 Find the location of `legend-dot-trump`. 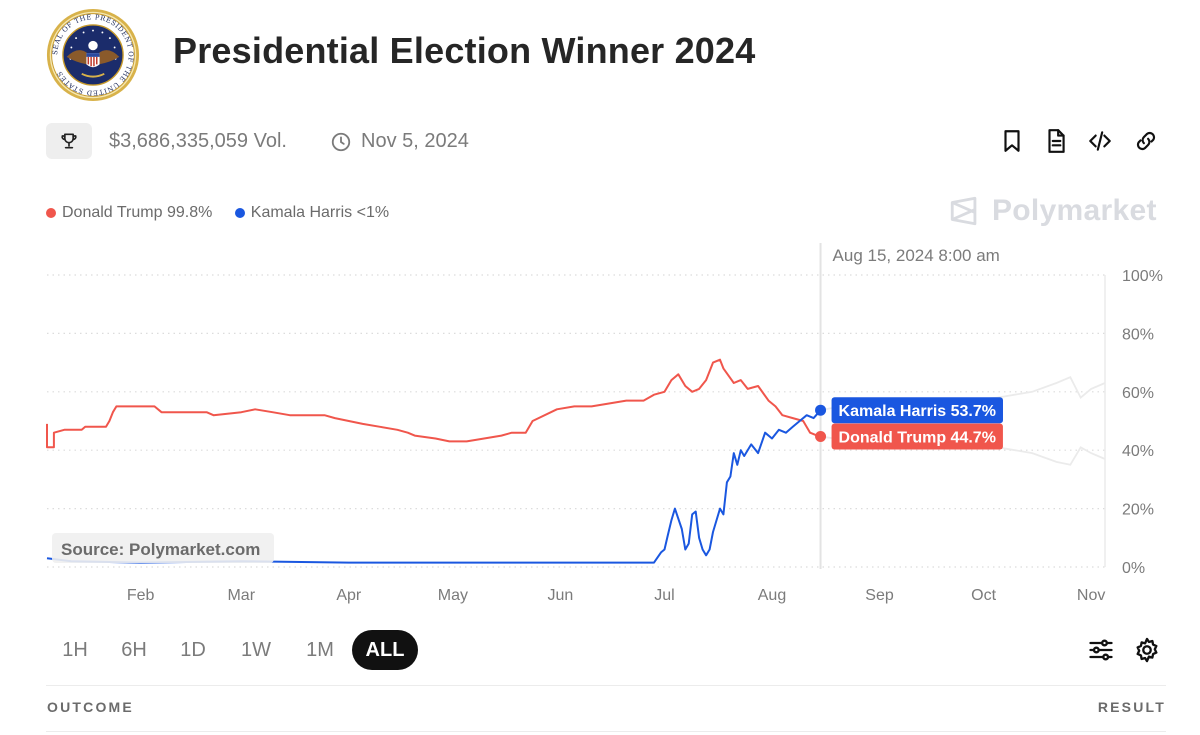

legend-dot-trump is located at coordinates (51, 213).